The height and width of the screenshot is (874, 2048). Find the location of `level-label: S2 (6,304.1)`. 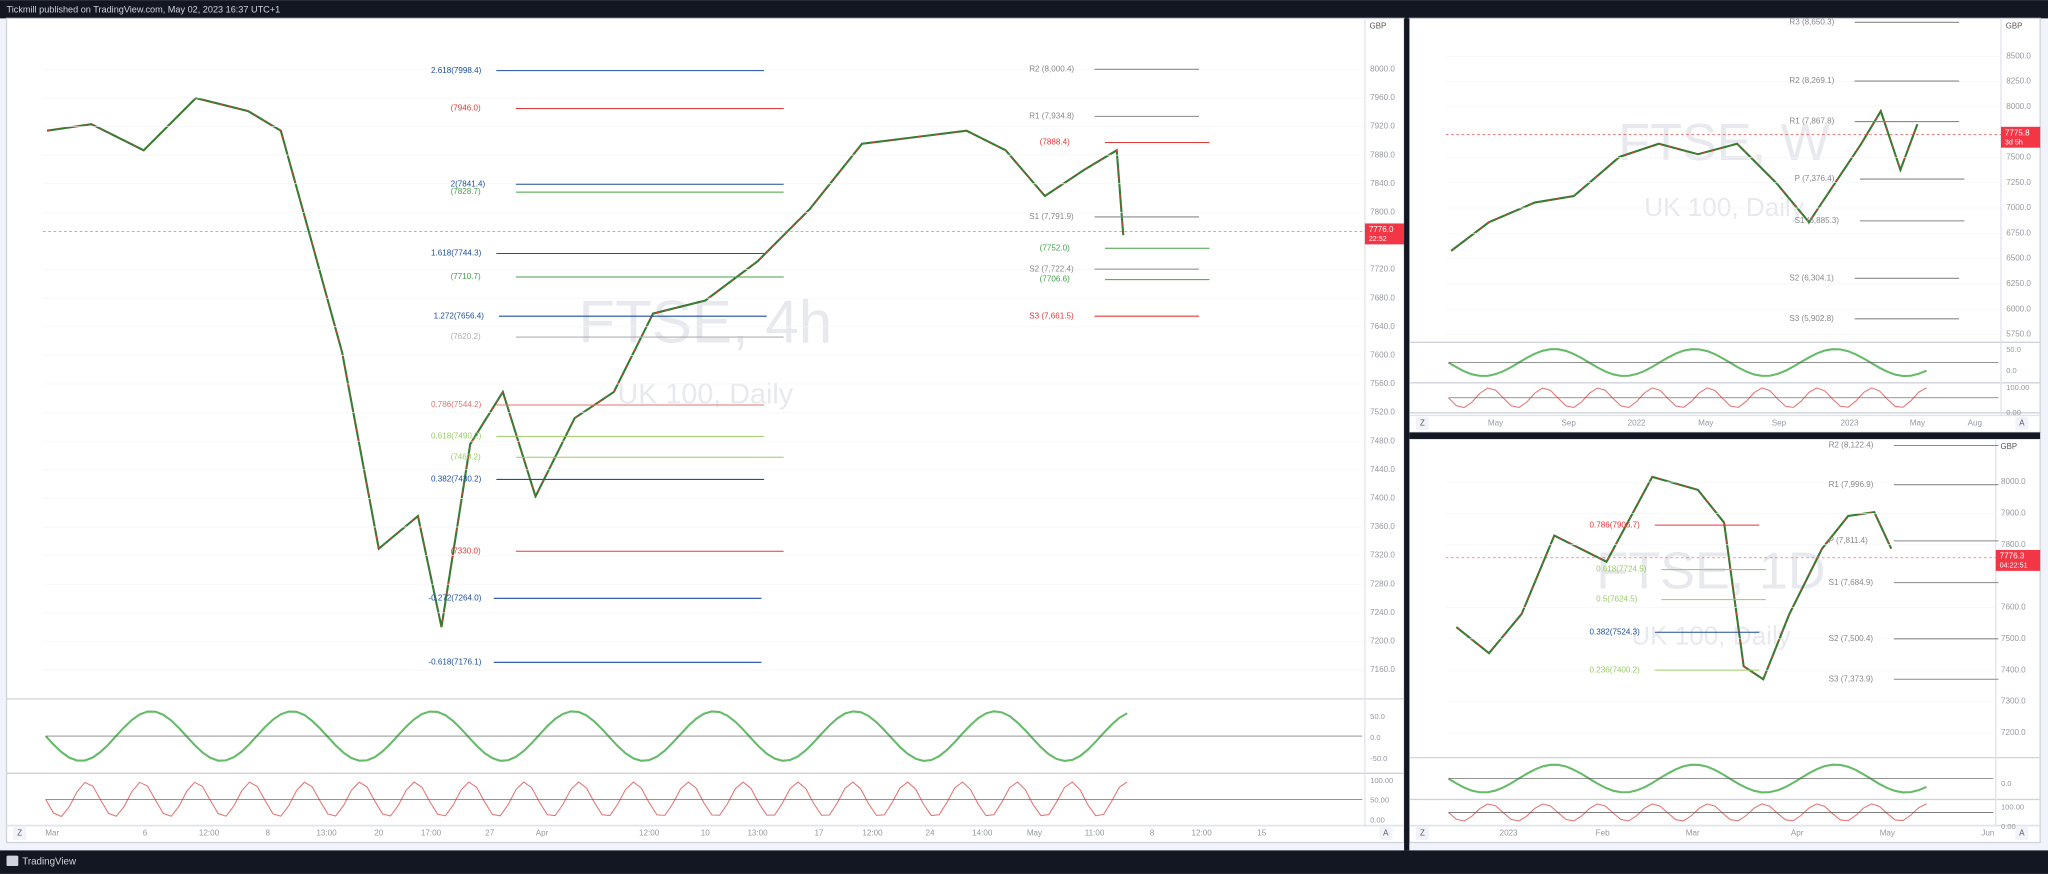

level-label: S2 (6,304.1) is located at coordinates (1811, 277).